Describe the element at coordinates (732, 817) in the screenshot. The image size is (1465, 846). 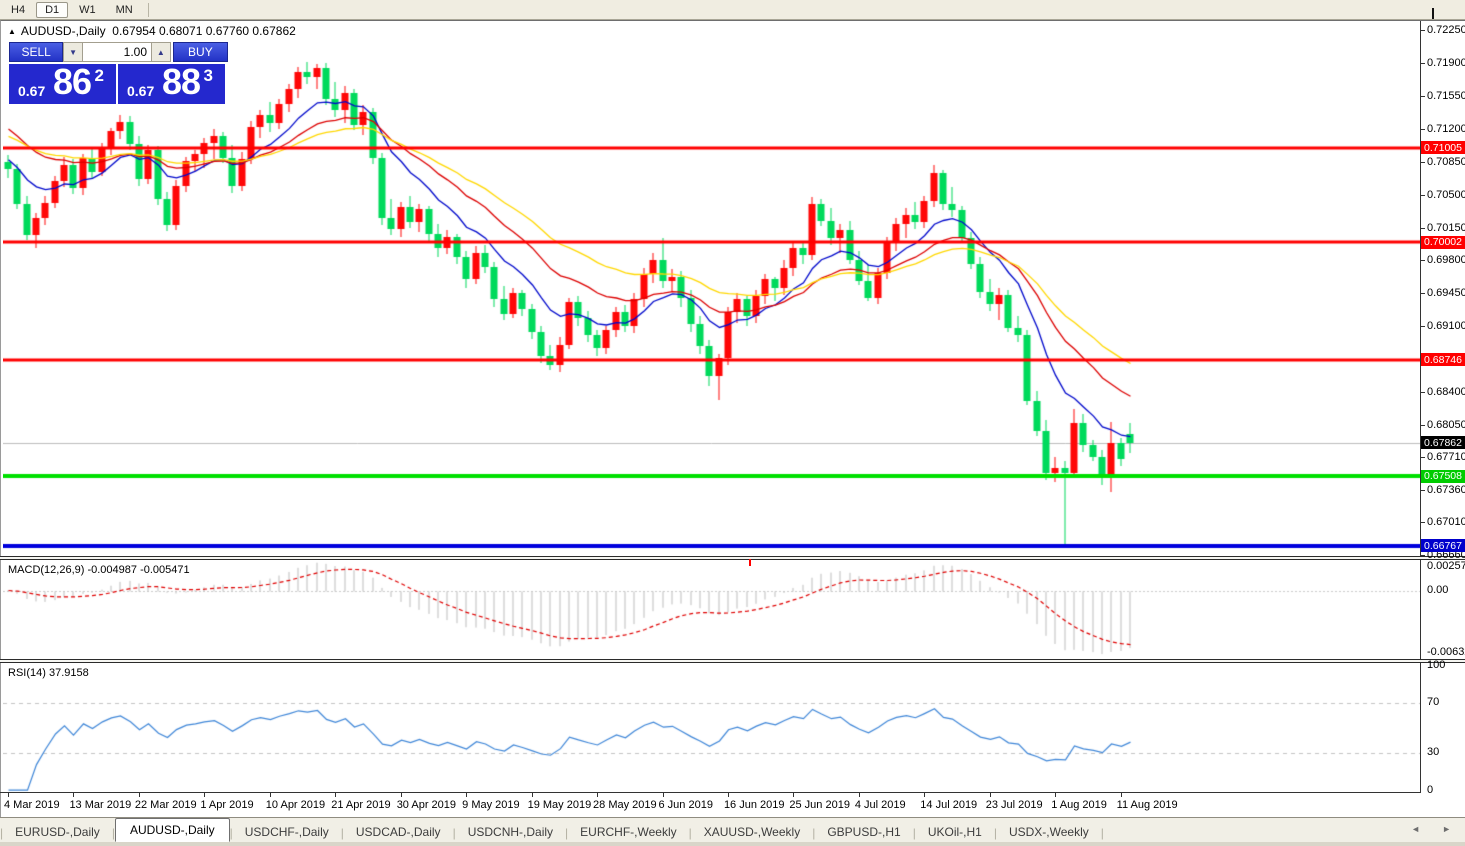
I see `tabbar-top-border` at that location.